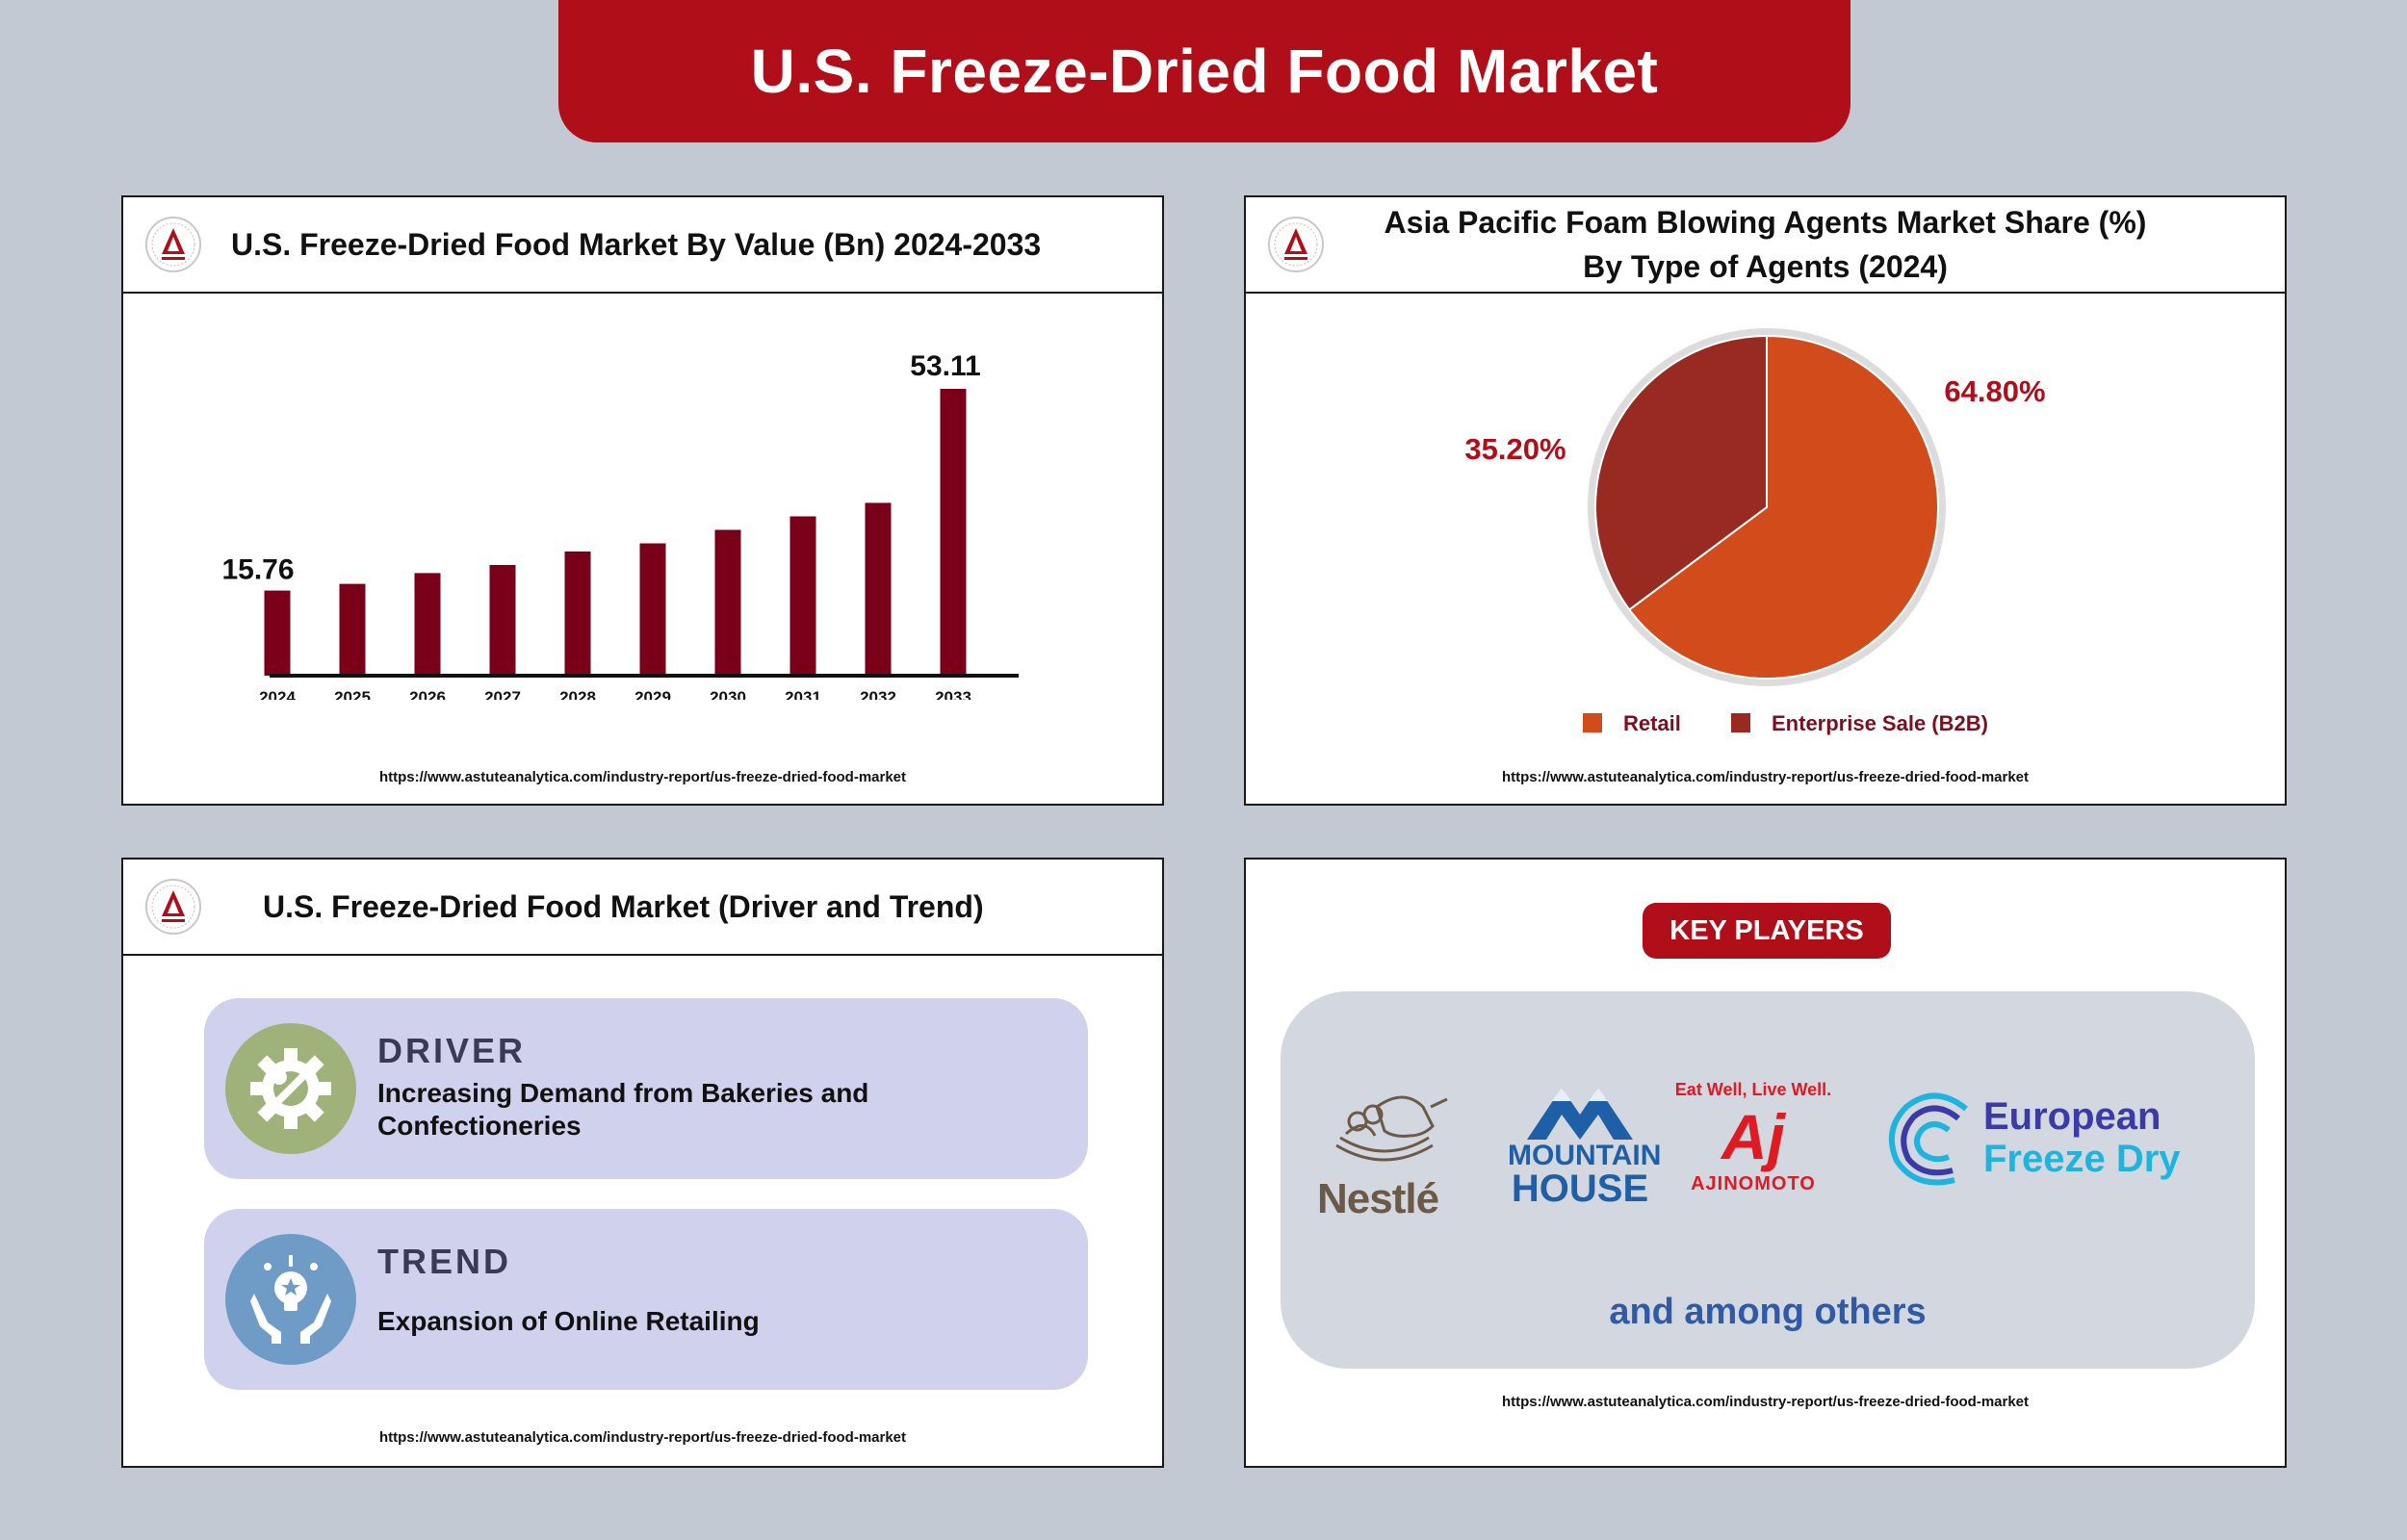 This screenshot has width=2407, height=1540. Describe the element at coordinates (878, 589) in the screenshot. I see `bar-2032` at that location.